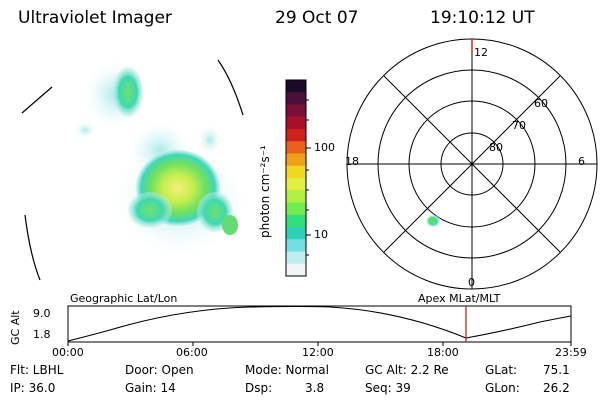  Describe the element at coordinates (95, 18) in the screenshot. I see `app-title: Ultraviolet Imager` at that location.